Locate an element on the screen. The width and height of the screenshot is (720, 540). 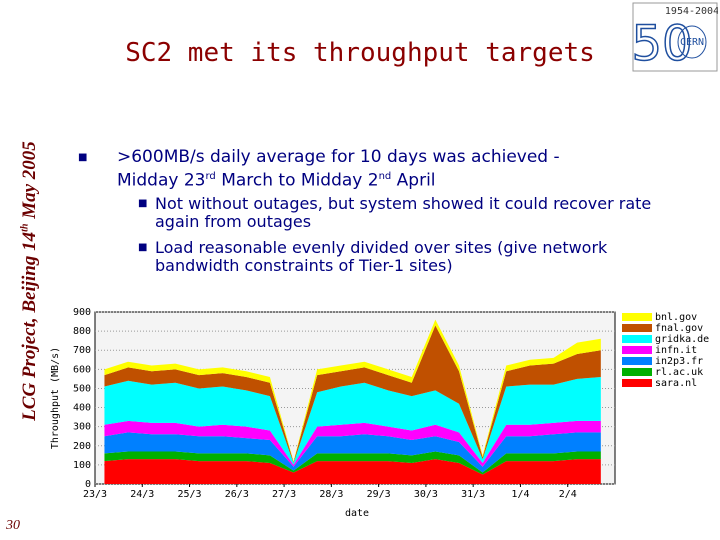
logo-frame is located at coordinates (675, 37).